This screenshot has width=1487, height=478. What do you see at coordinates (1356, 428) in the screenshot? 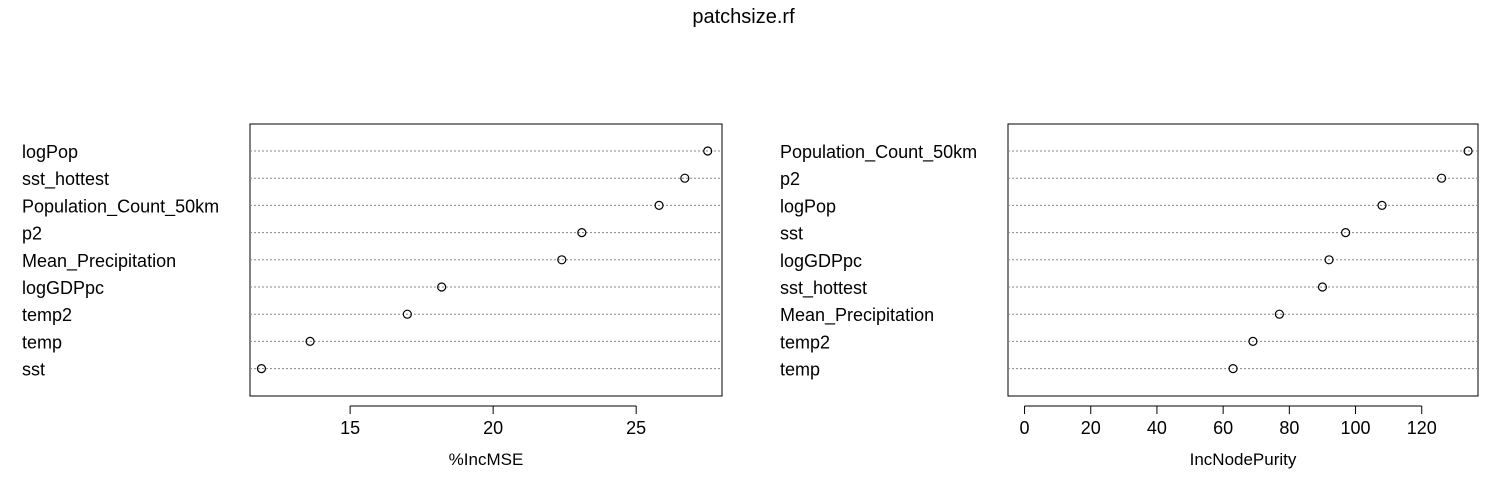
I see `x-tick-label: 100` at bounding box center [1356, 428].